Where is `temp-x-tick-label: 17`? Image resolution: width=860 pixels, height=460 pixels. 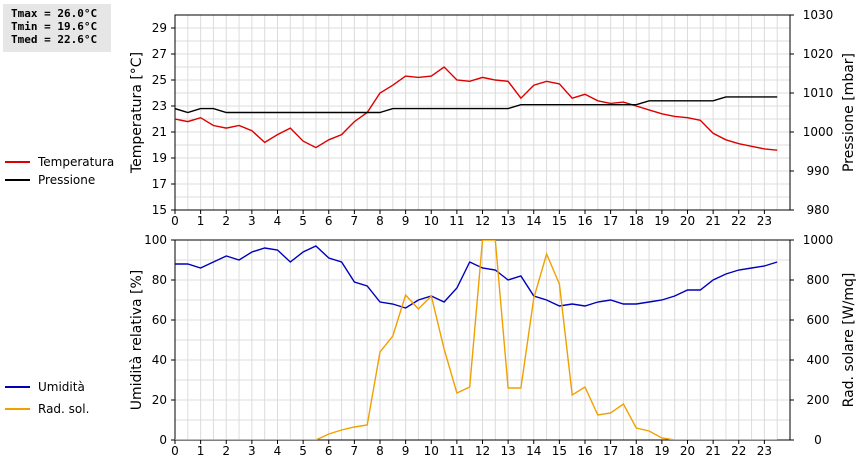
temp-x-tick-label: 17 is located at coordinates (610, 221).